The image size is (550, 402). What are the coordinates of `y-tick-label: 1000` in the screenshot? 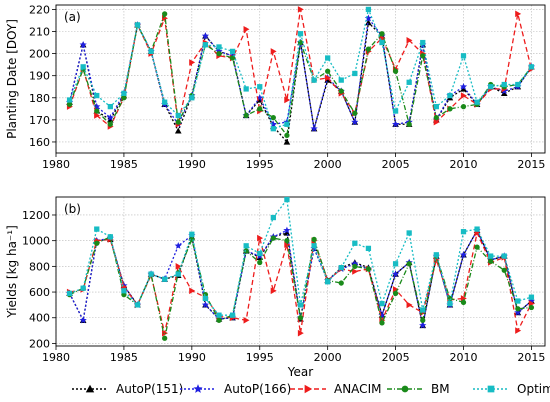 It's located at (36, 241).